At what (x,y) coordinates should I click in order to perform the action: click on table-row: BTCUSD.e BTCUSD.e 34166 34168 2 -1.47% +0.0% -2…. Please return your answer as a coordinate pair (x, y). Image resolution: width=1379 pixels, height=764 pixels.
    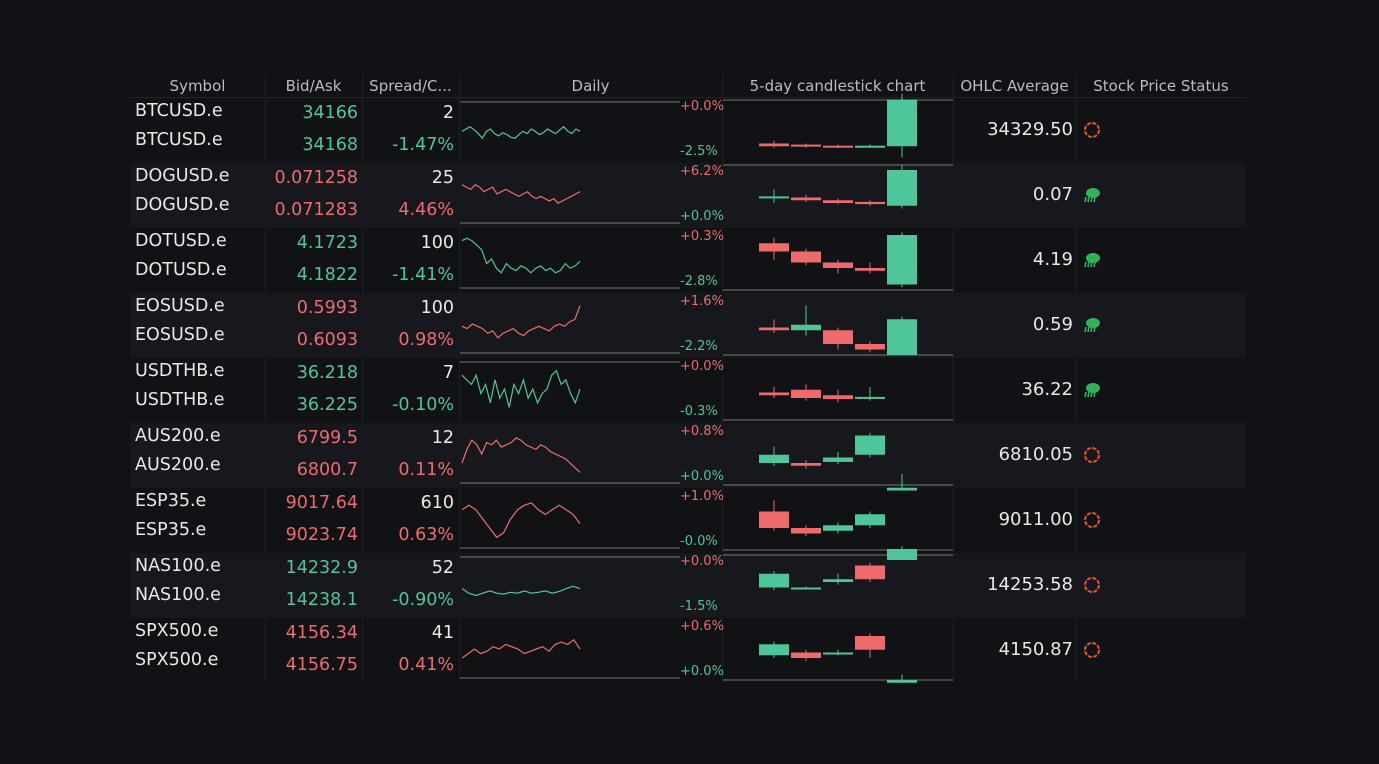
    Looking at the image, I should click on (688, 128).